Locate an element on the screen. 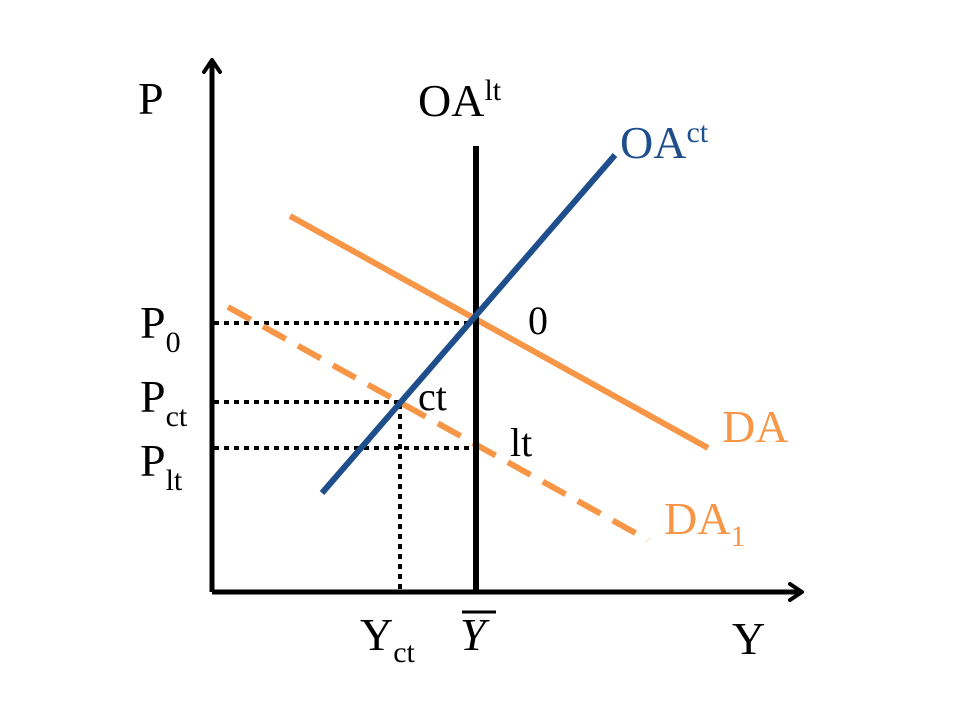 This screenshot has width=960, height=720. p0-label: P0 is located at coordinates (160, 328).